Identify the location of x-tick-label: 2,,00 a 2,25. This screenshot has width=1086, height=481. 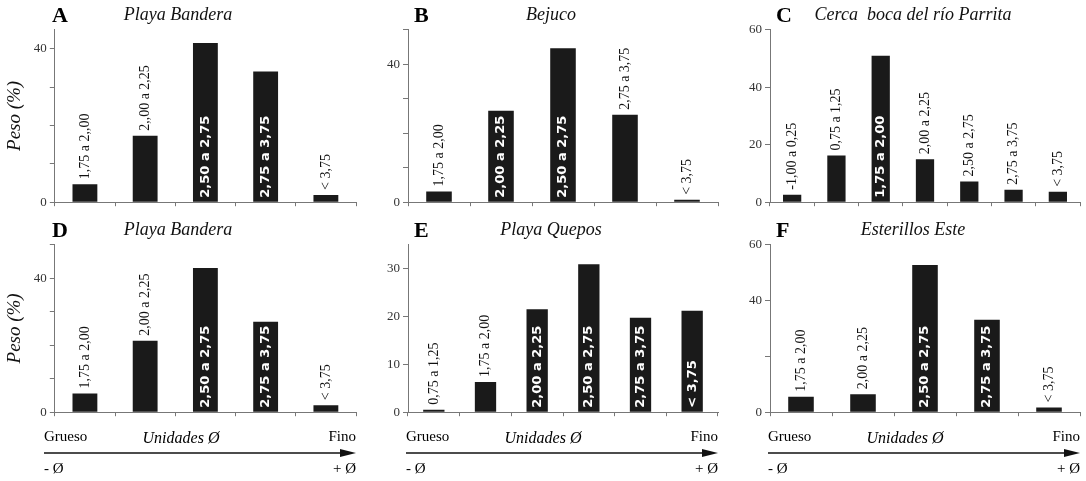
(144, 98).